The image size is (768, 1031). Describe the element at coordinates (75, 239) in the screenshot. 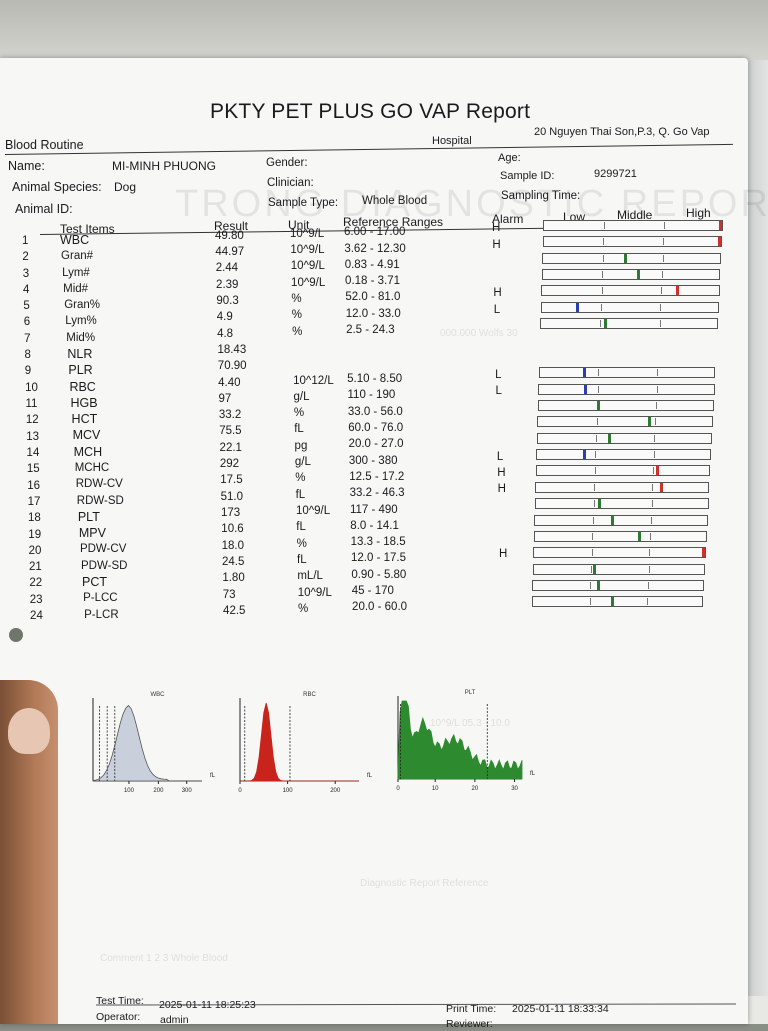

I see `test-name: WBC` at that location.